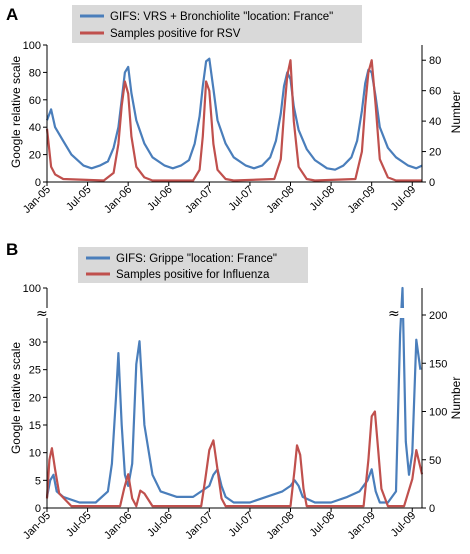 The image size is (470, 554). Describe the element at coordinates (12, 249) in the screenshot. I see `panel-b-letter: B` at that location.